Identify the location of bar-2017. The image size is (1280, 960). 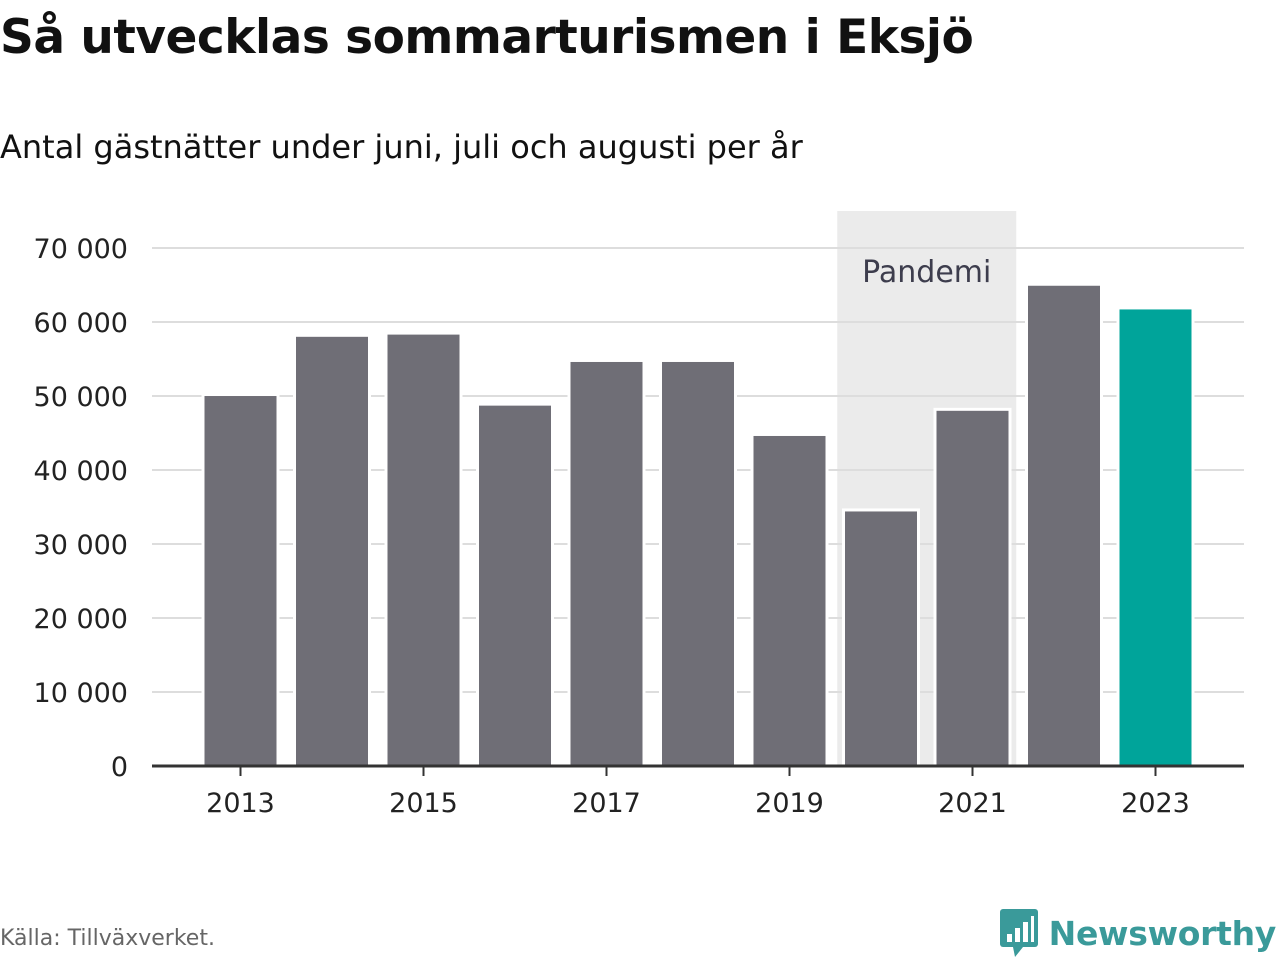
(606, 563).